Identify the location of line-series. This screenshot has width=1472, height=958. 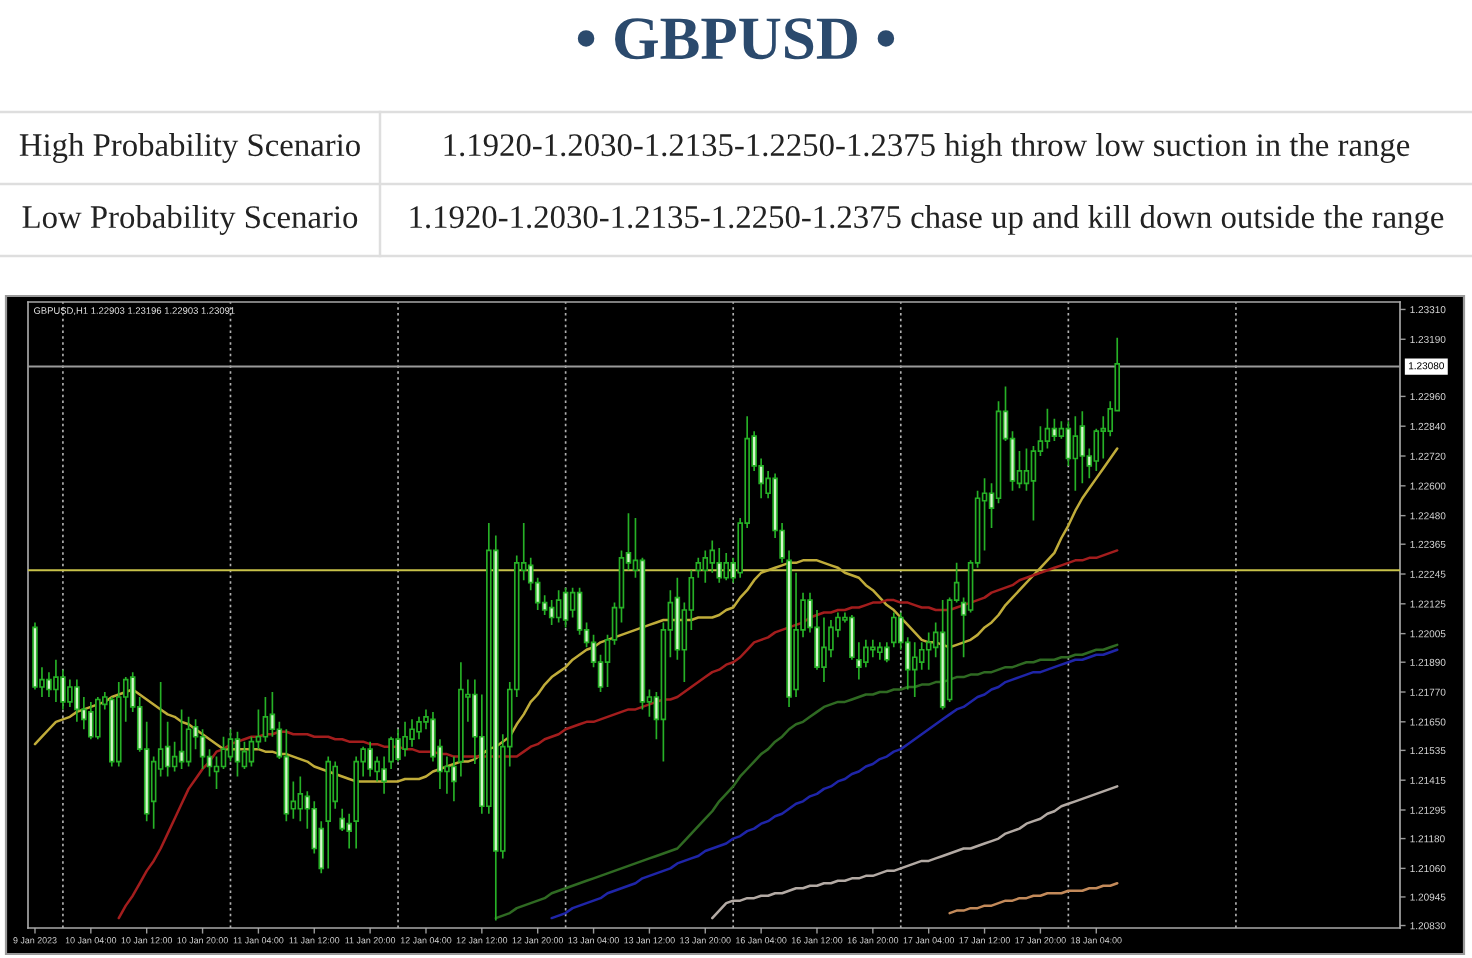
(1033, 898).